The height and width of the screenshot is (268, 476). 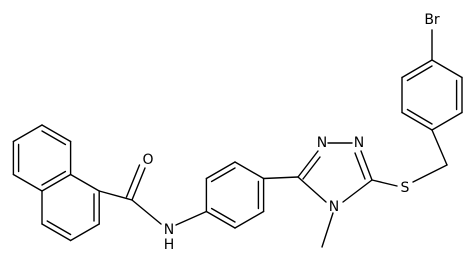 I want to click on atom-label: S, so click(x=405, y=188).